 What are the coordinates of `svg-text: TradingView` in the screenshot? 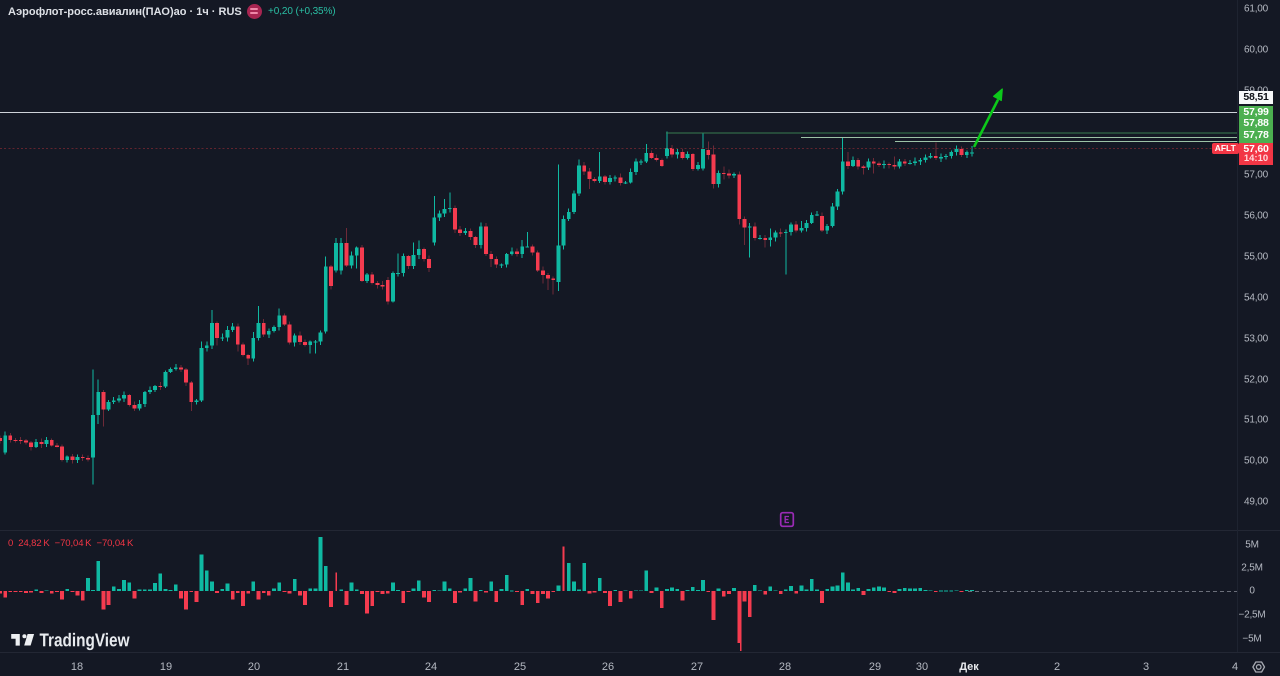 It's located at (84, 640).